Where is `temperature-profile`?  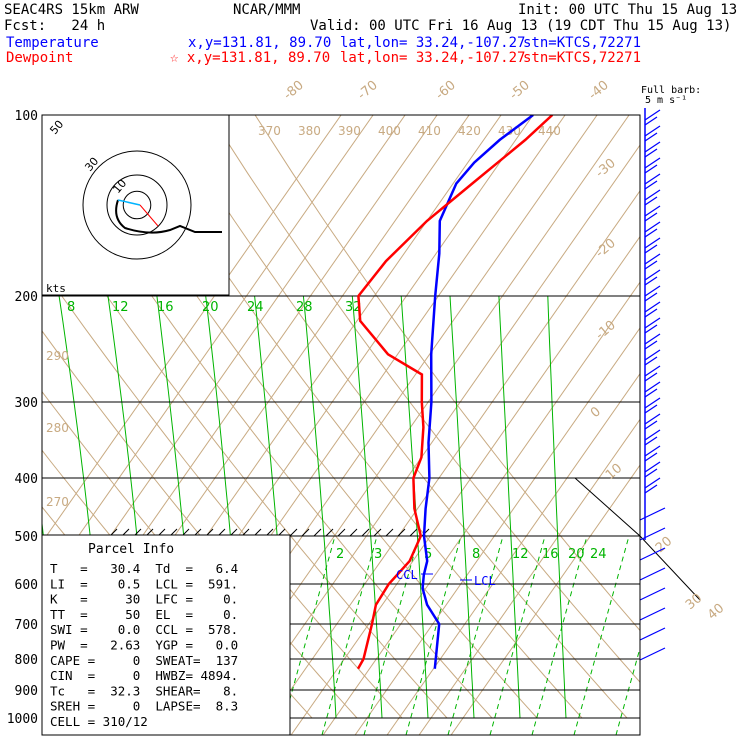
temperature-profile is located at coordinates (477, 392).